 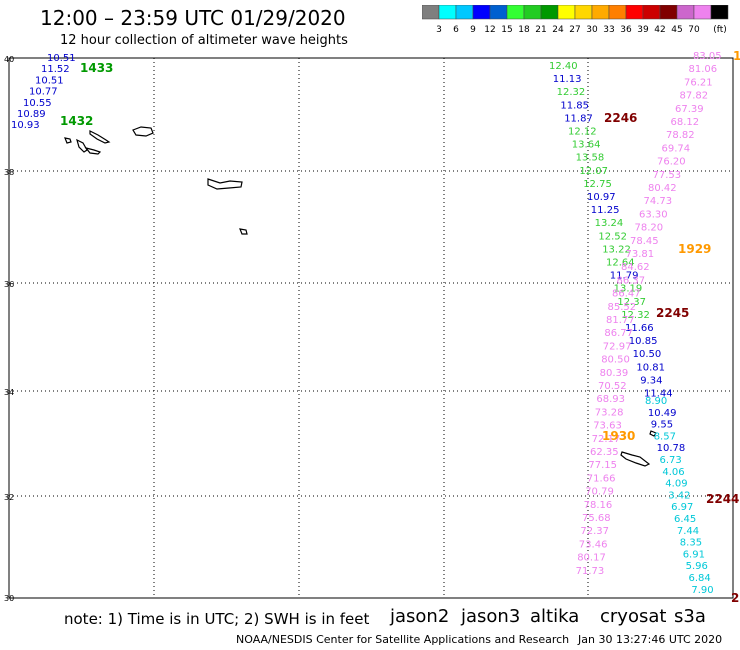 I want to click on swh-value-right: 84.62, so click(x=635, y=267).